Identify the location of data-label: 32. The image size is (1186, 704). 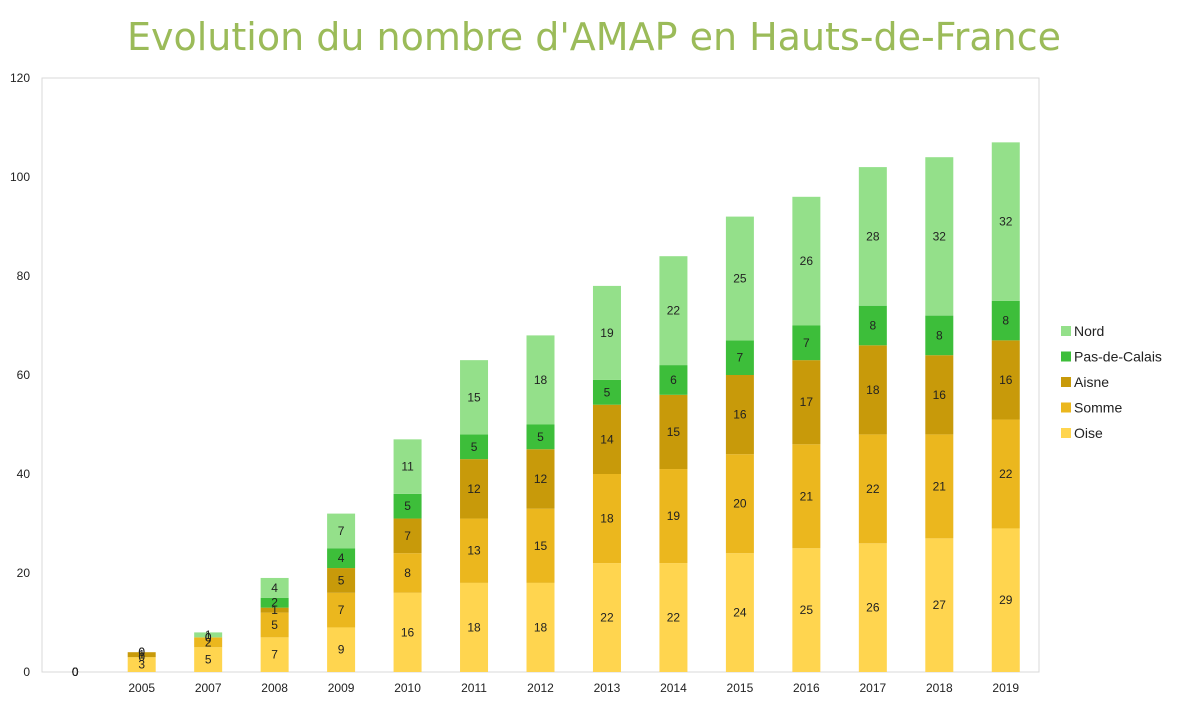
(1006, 222).